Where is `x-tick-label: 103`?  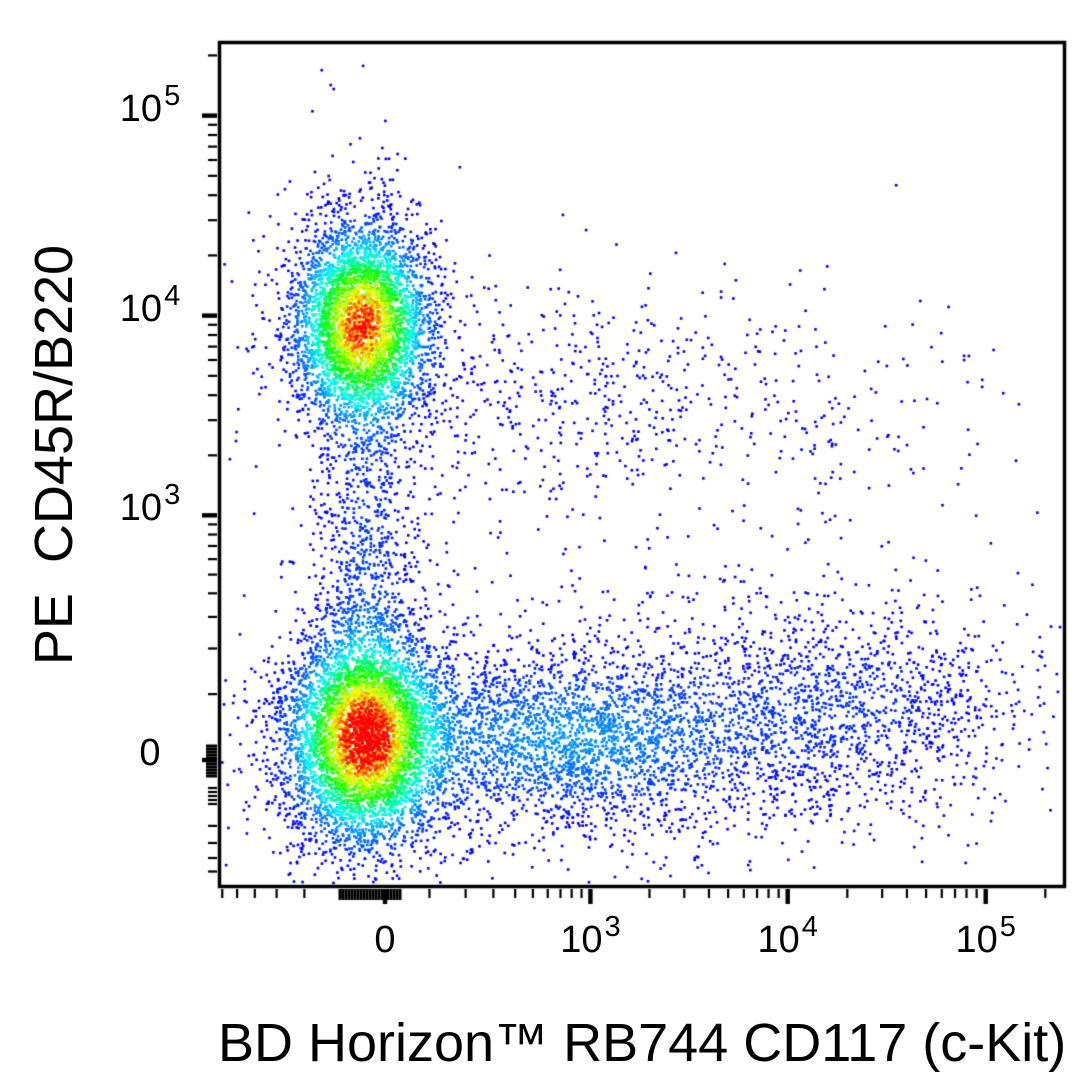 x-tick-label: 103 is located at coordinates (590, 936).